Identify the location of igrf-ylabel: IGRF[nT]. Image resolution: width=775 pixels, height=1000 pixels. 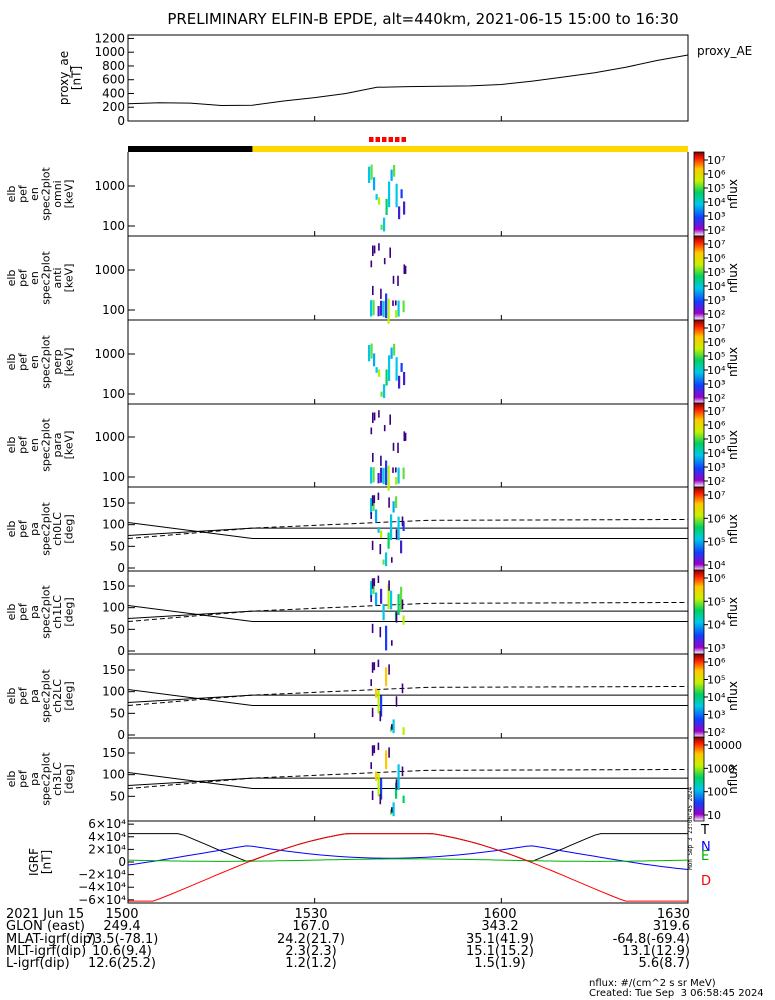
(40, 862).